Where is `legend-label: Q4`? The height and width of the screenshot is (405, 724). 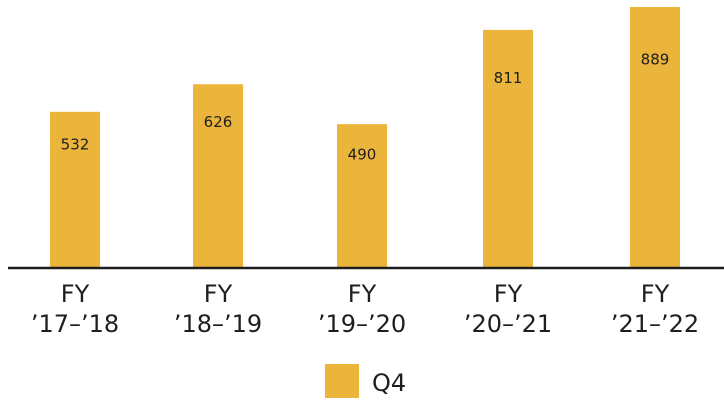 legend-label: Q4 is located at coordinates (389, 383).